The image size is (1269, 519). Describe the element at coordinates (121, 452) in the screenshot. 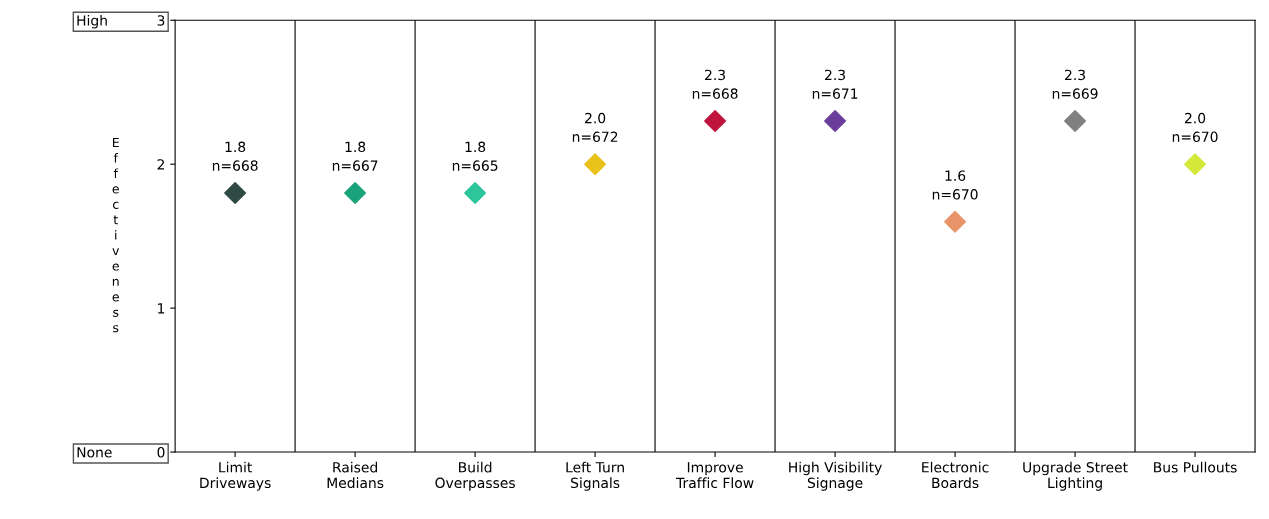

I see `y-tick-label: None 0` at that location.